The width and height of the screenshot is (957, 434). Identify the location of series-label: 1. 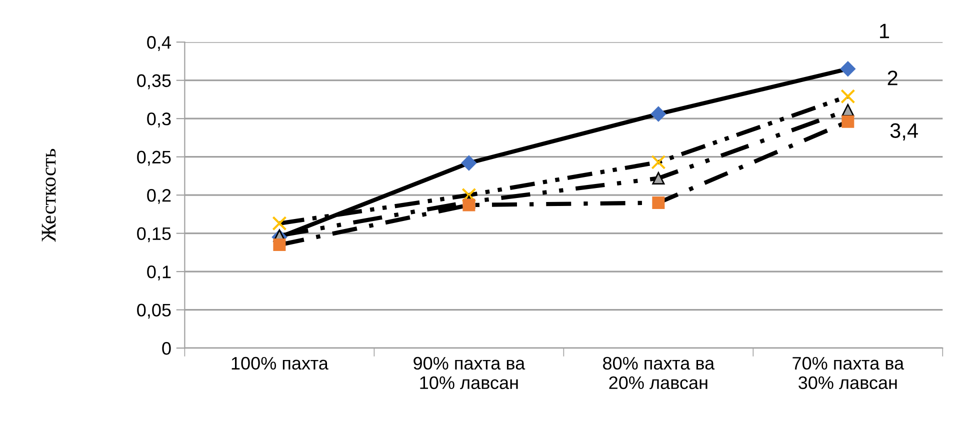
(885, 31).